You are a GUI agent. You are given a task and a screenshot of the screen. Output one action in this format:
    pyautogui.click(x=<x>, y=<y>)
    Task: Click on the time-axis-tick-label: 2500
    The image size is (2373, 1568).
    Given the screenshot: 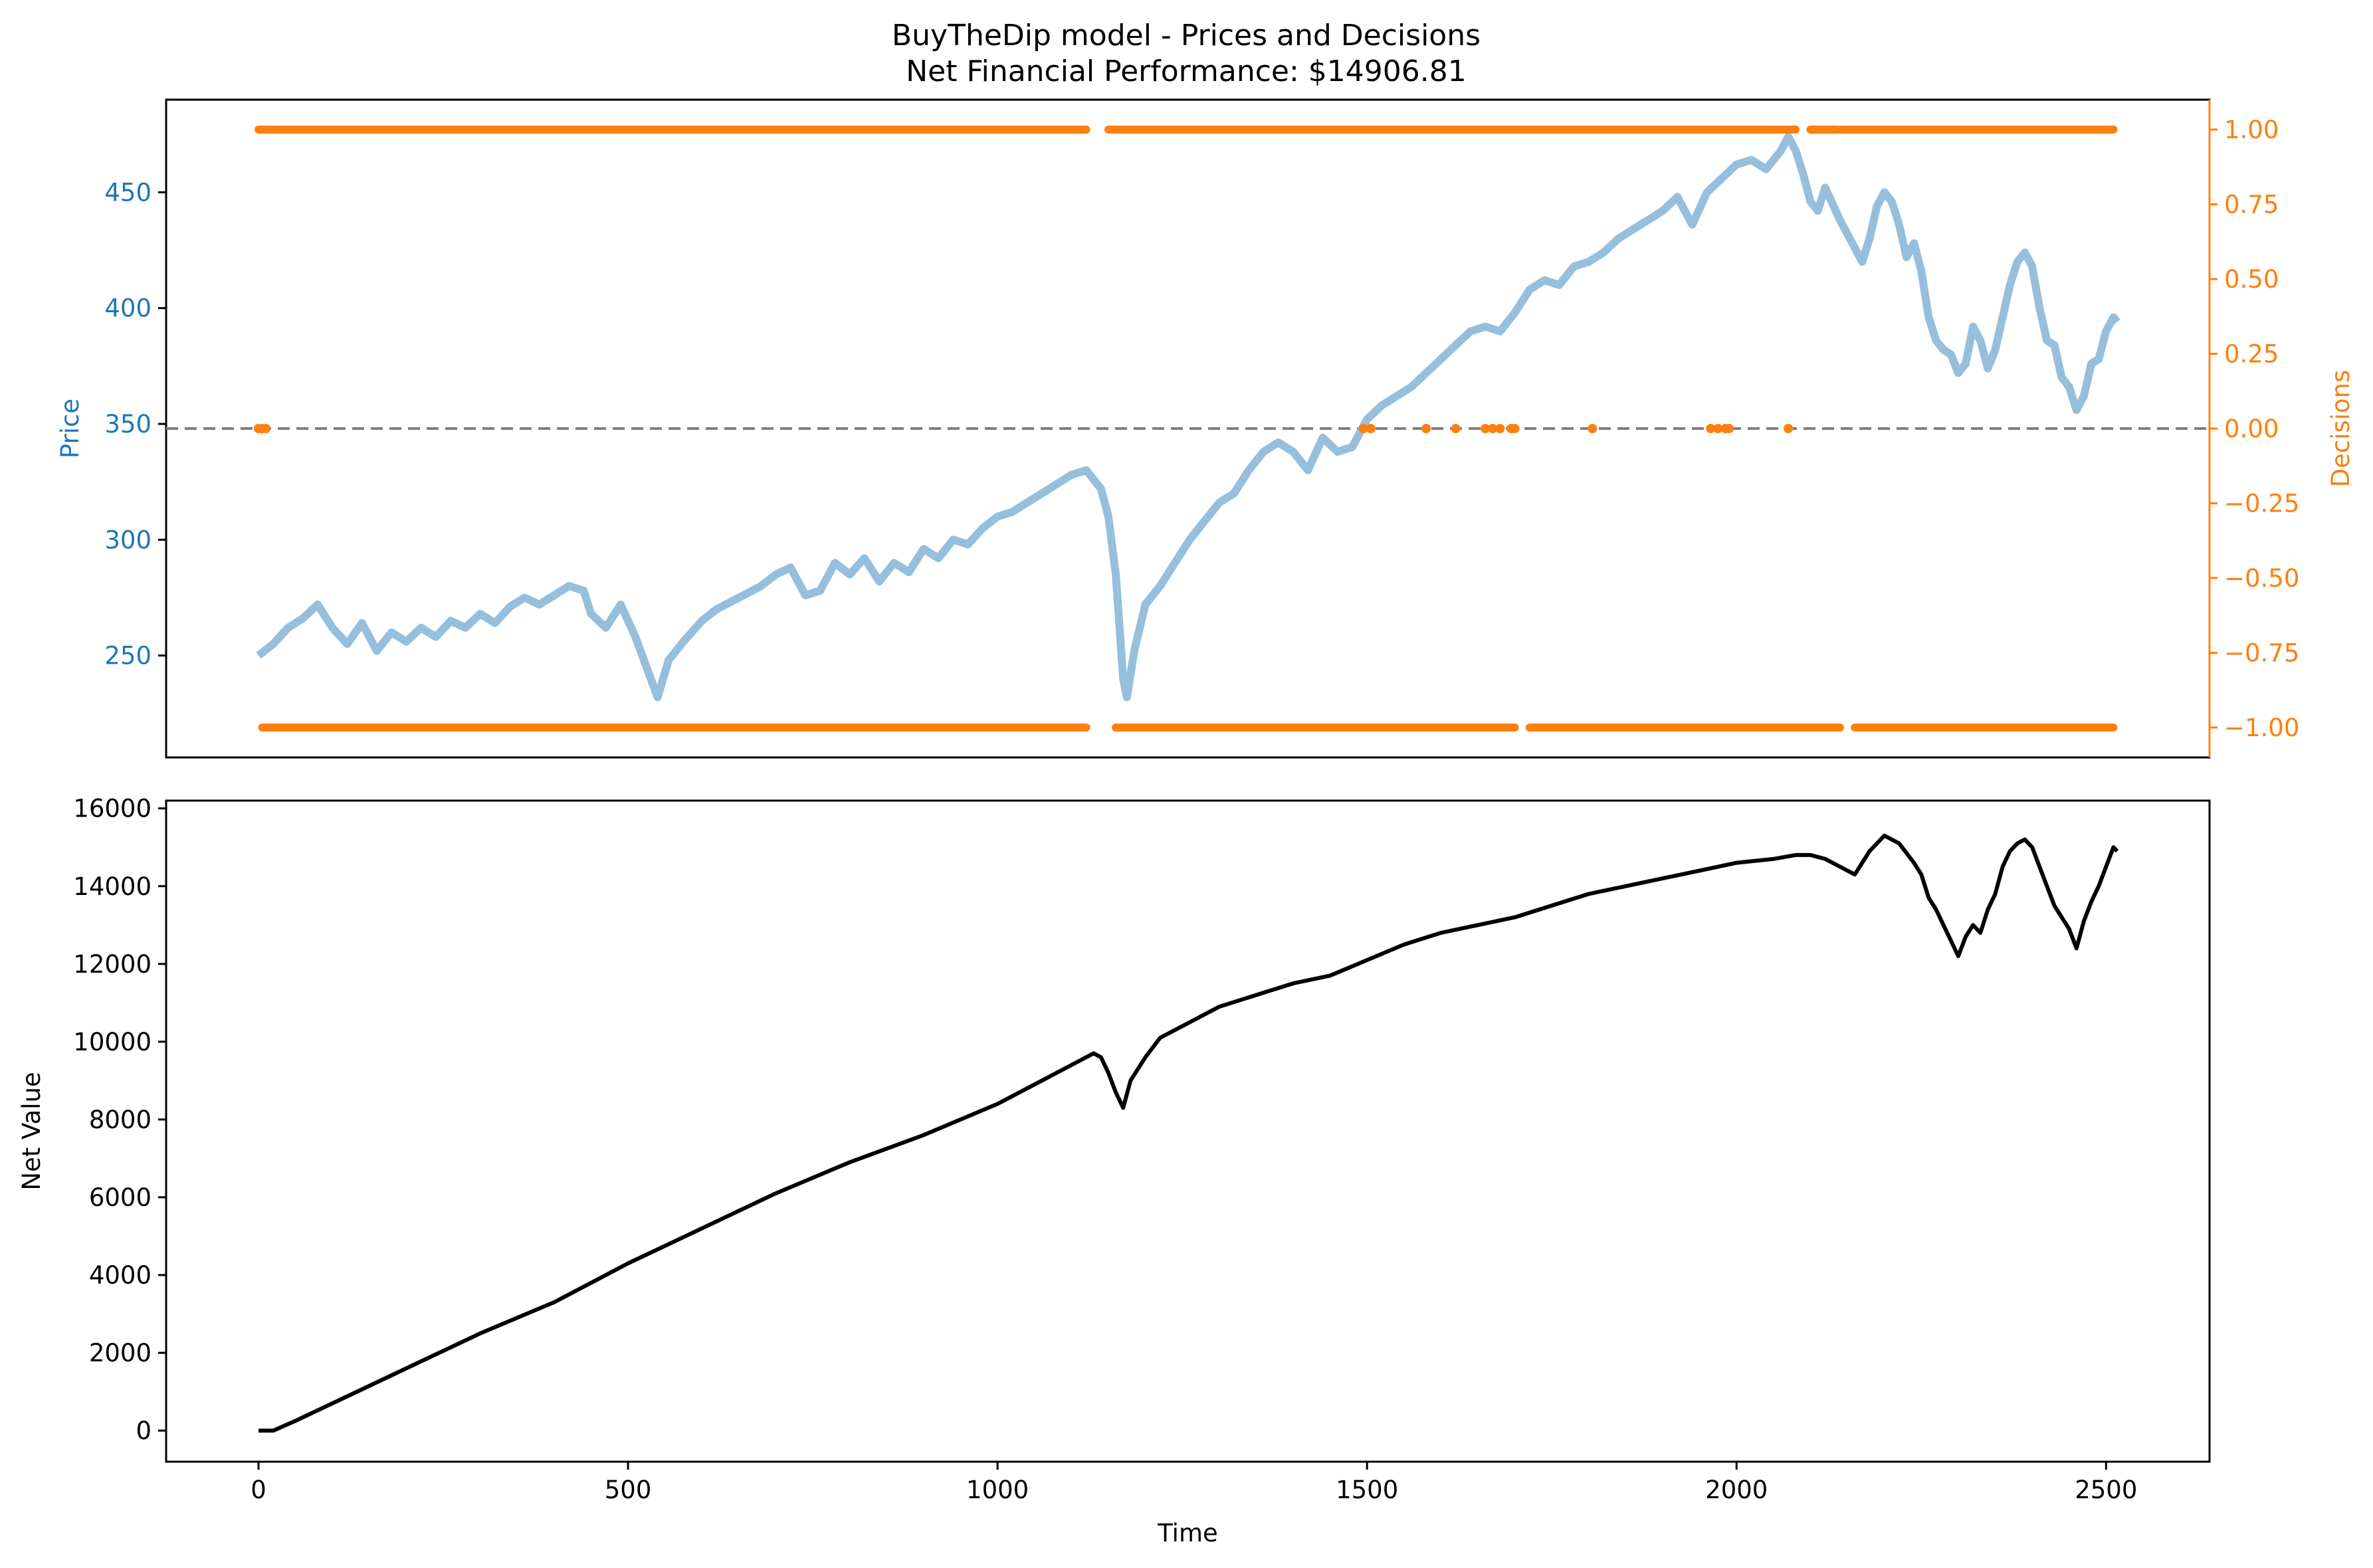 What is the action you would take?
    pyautogui.click(x=2106, y=1490)
    